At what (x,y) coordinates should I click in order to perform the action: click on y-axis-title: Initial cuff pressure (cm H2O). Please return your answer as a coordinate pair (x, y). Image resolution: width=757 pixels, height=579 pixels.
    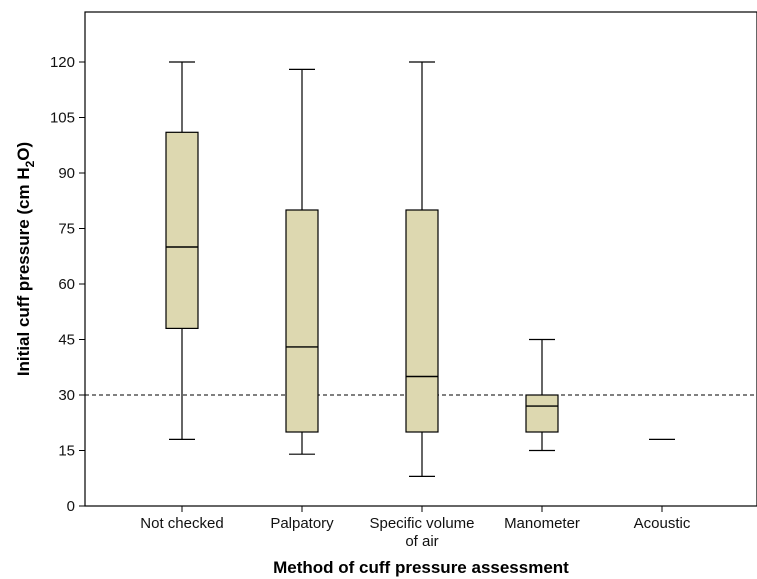
    Looking at the image, I should click on (25, 259).